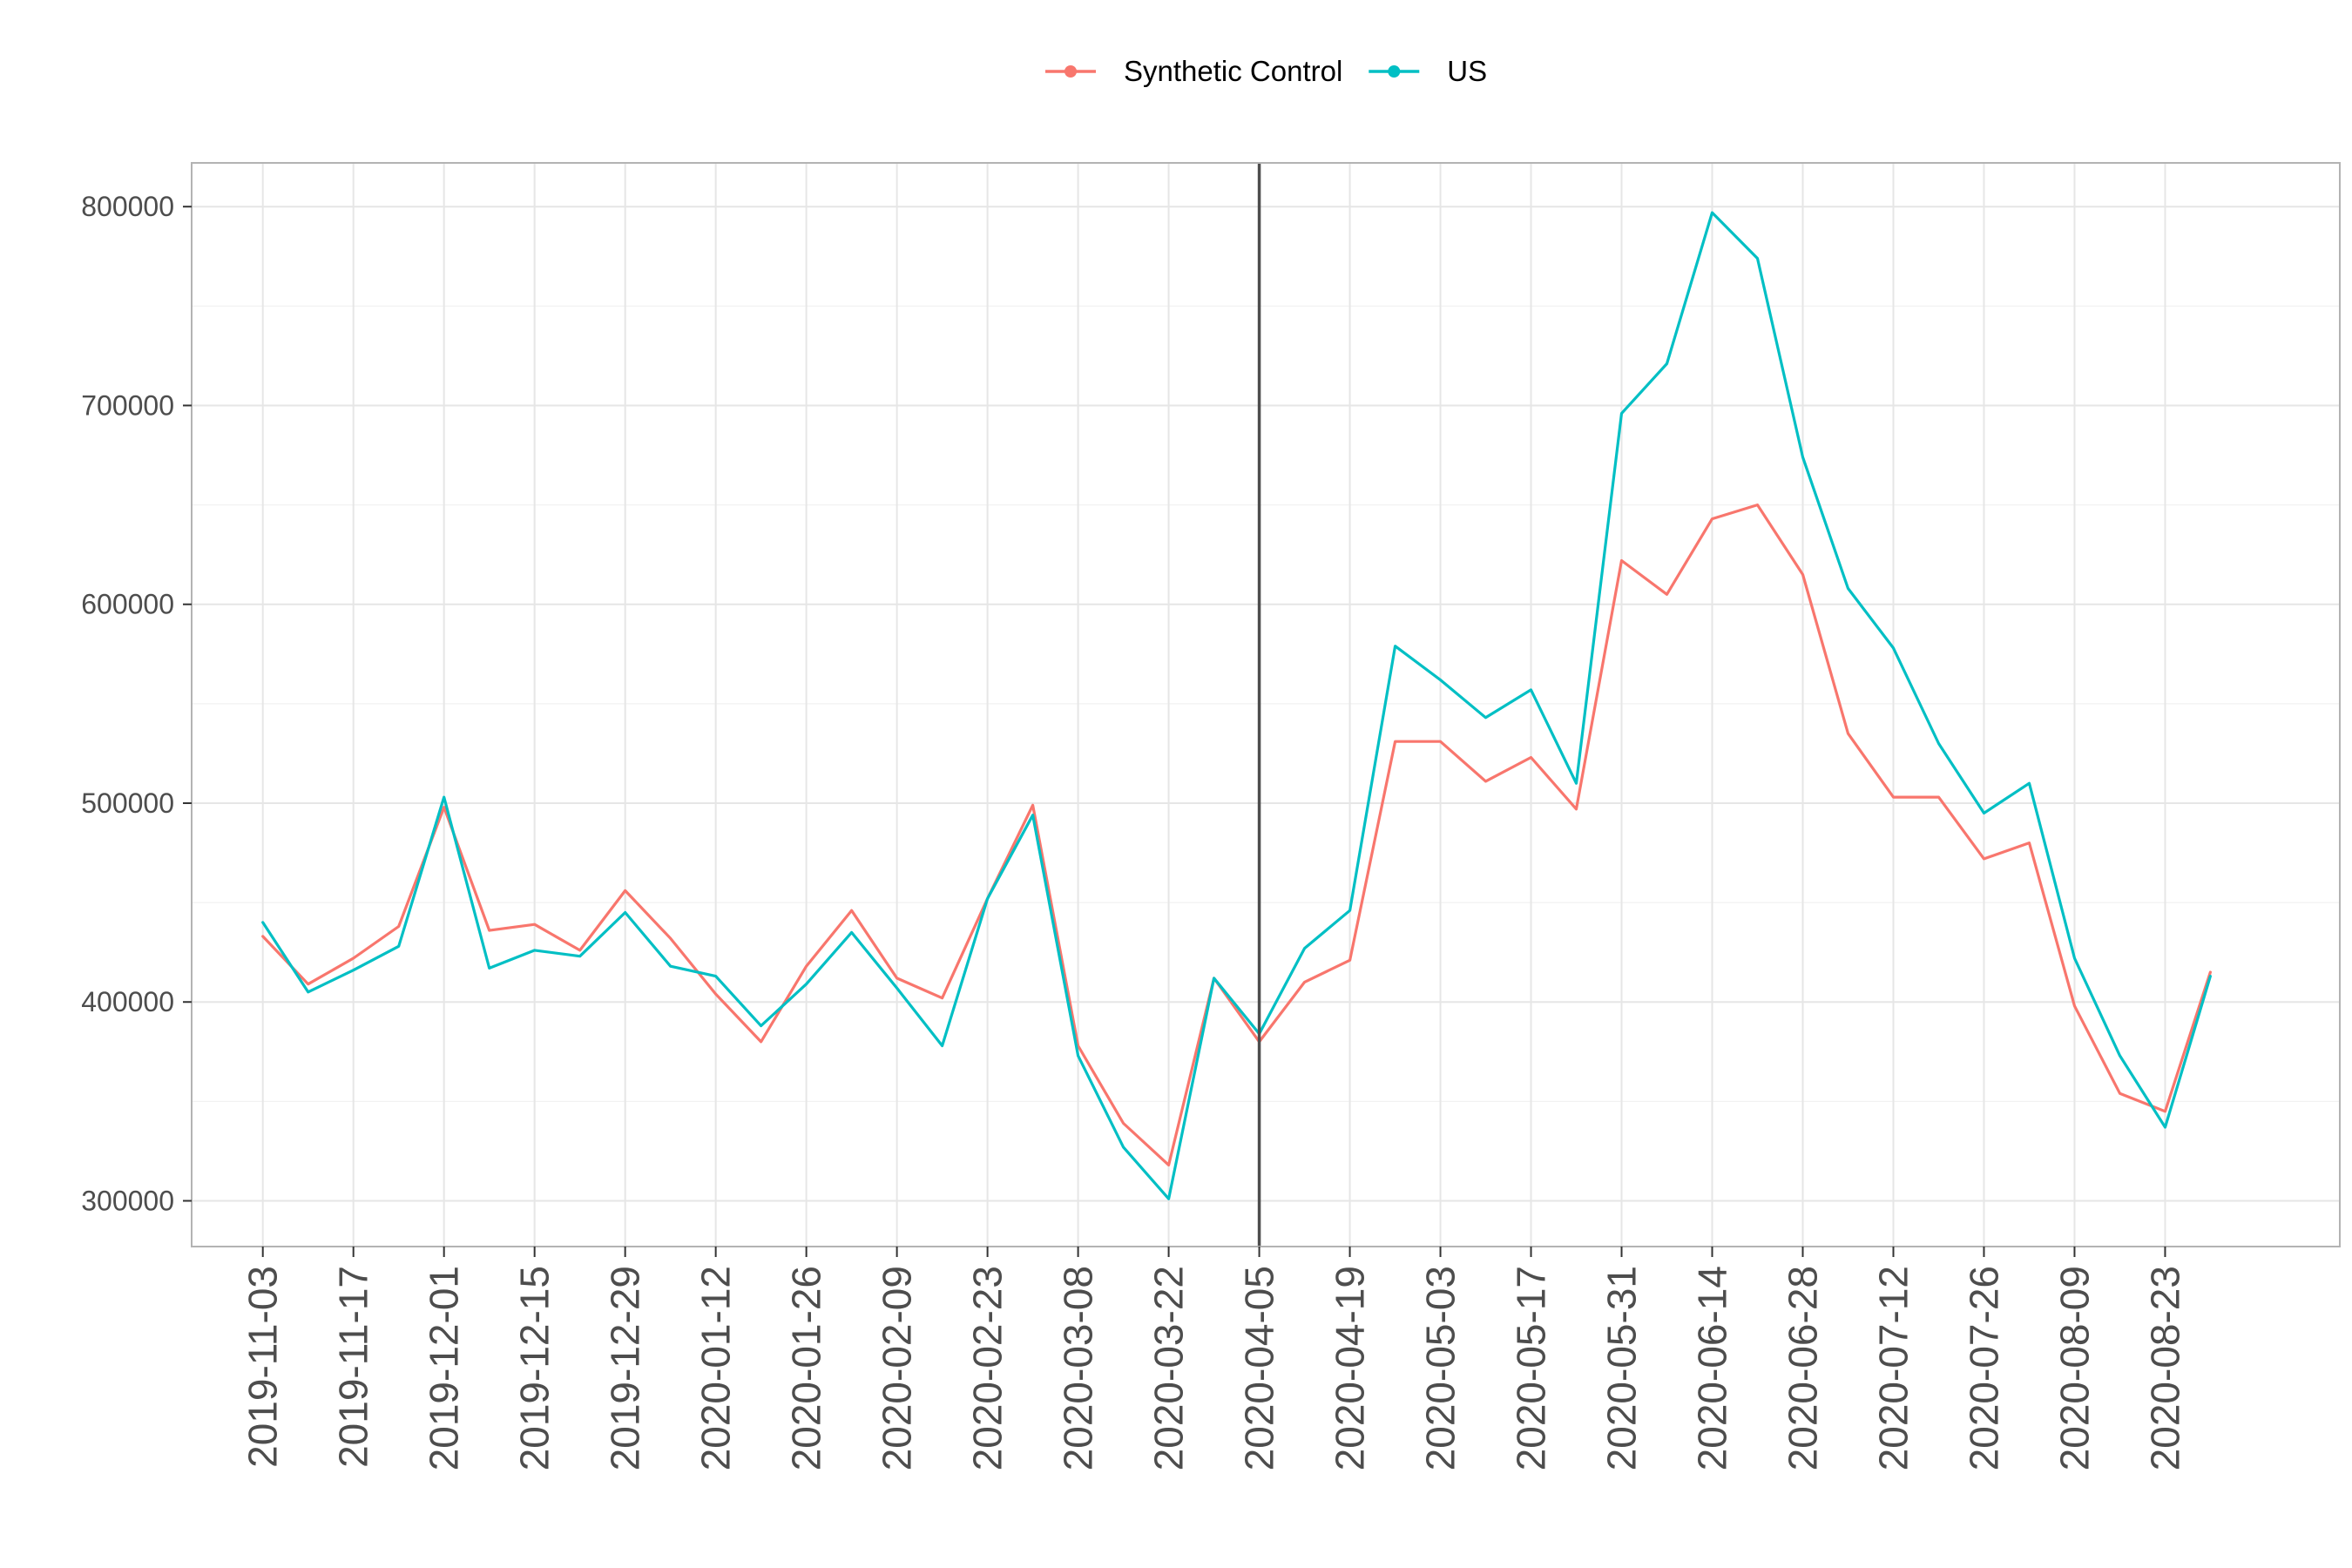  What do you see at coordinates (127, 1002) in the screenshot?
I see `y-tick-label: 400000` at bounding box center [127, 1002].